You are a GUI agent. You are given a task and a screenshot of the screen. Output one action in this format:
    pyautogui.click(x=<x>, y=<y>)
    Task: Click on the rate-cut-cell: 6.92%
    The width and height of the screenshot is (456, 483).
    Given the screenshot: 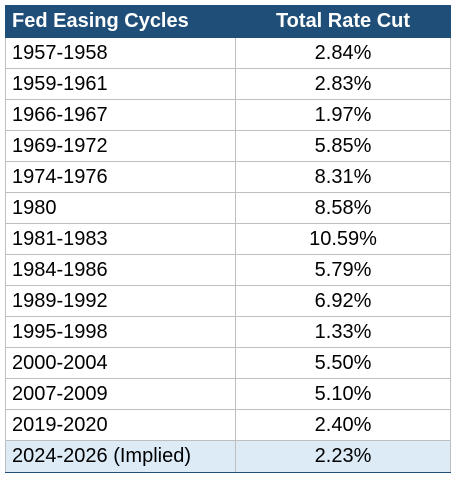 What is the action you would take?
    pyautogui.click(x=343, y=301)
    